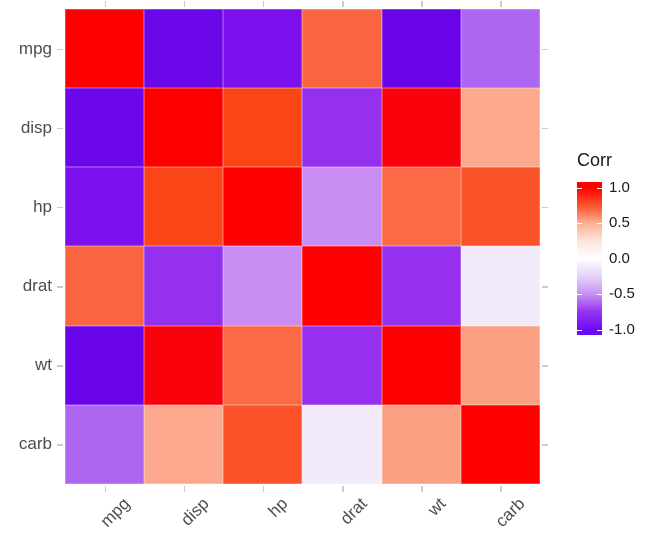 Image resolution: width=651 pixels, height=547 pixels. Describe the element at coordinates (194, 512) in the screenshot. I see `x-axis-label: disp` at that location.